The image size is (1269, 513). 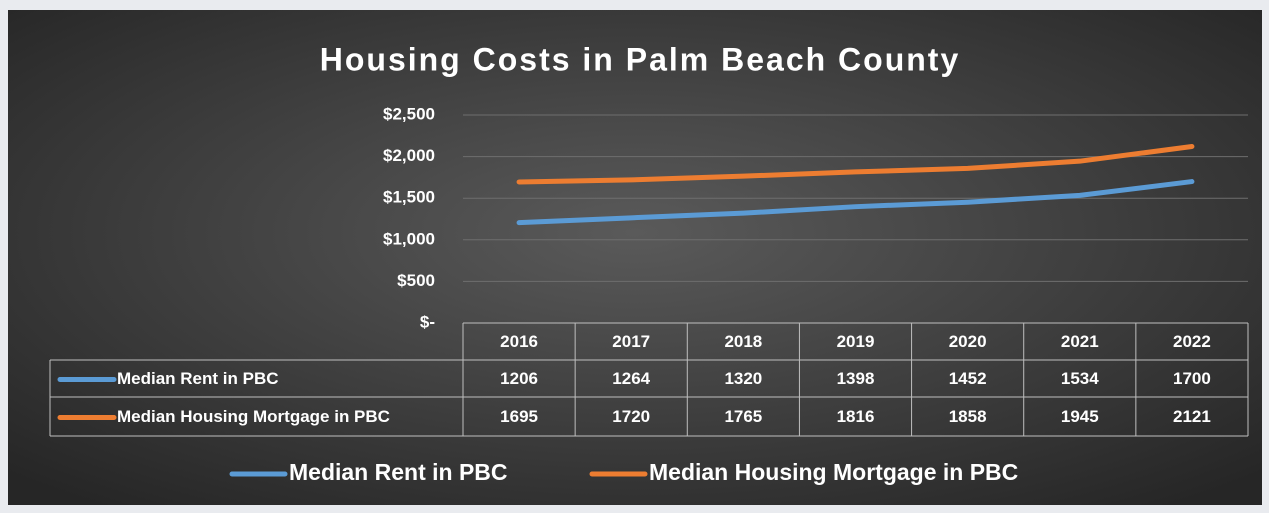 I want to click on y-tick-label: $-, so click(x=427, y=321).